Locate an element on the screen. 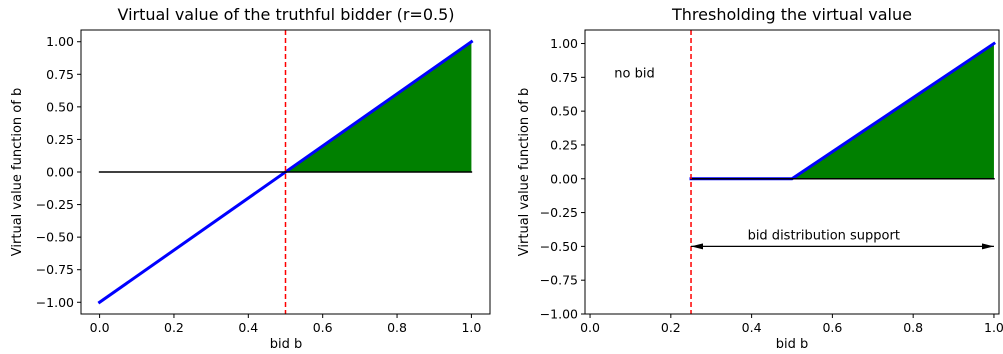 The image size is (1003, 354). annotation-bid-distribution-support: bid distribution support is located at coordinates (824, 236).